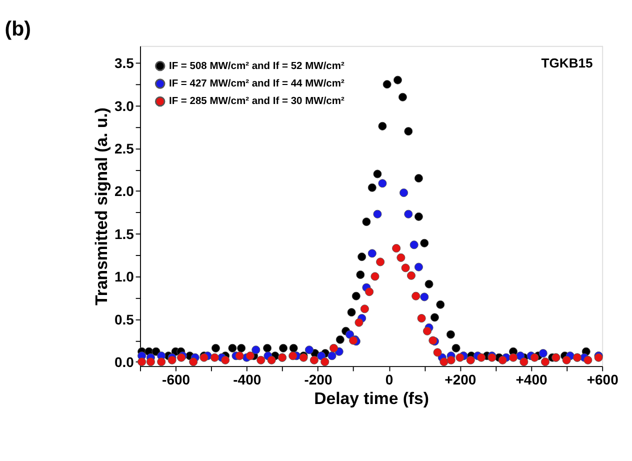 The width and height of the screenshot is (632, 461). What do you see at coordinates (124, 362) in the screenshot?
I see `y-tick-label: 0.0` at bounding box center [124, 362].